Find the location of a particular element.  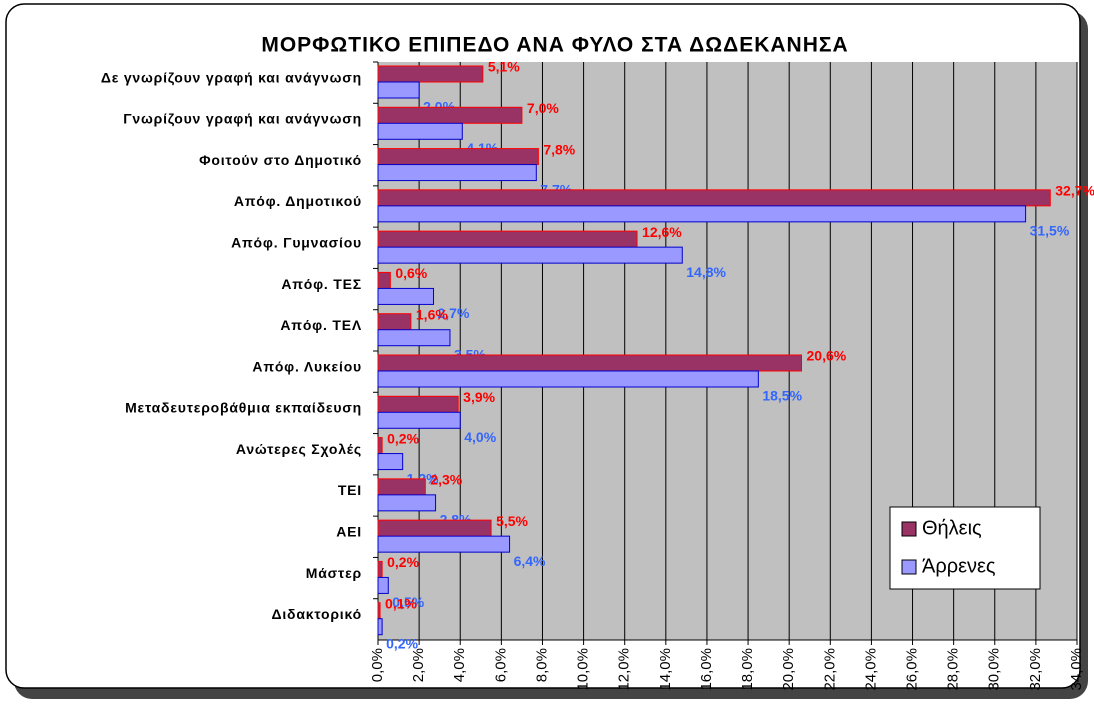

data-label: 20,6% is located at coordinates (827, 356).